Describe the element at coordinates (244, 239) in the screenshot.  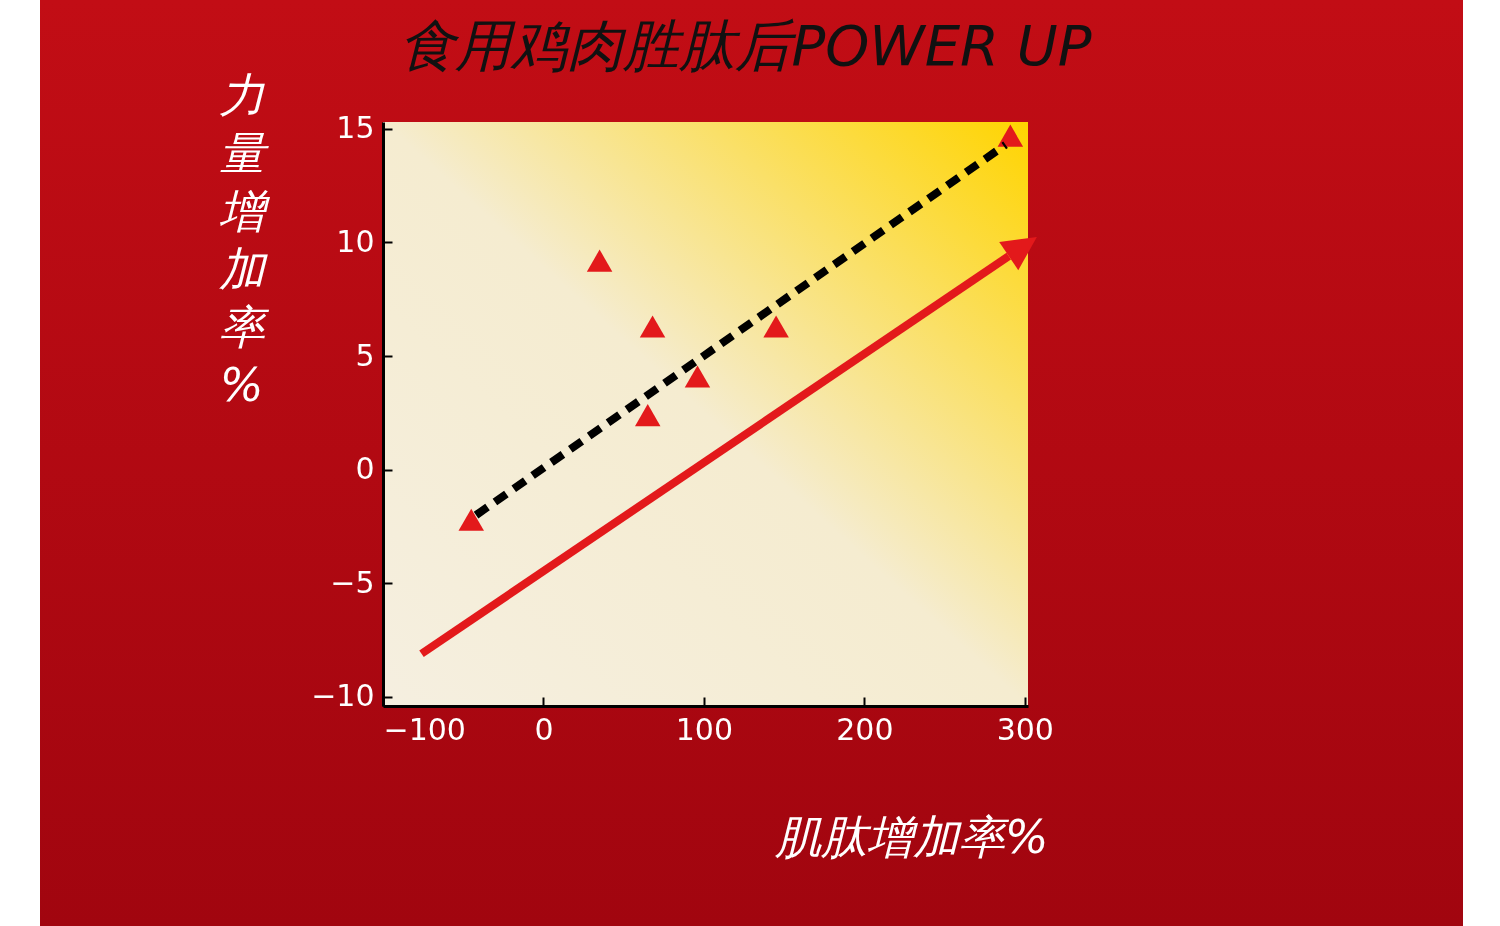
I see `y-axis-title: 力量增加率%` at that location.